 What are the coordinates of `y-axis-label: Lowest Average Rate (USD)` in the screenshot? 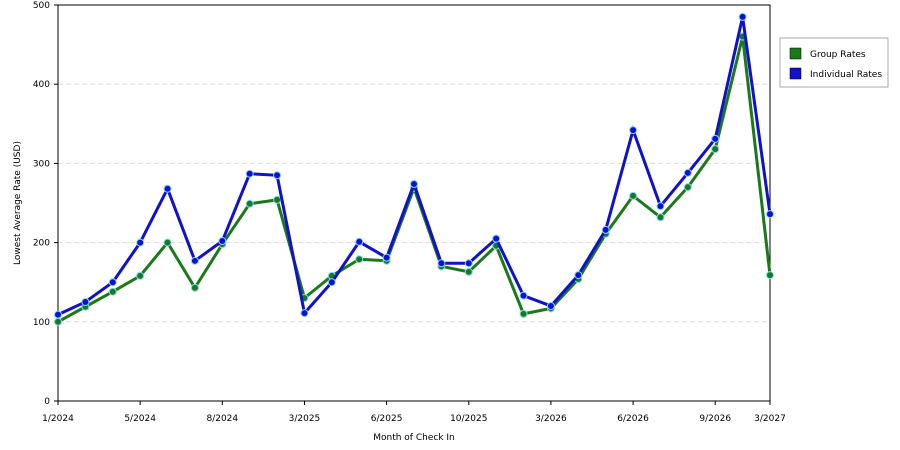 It's located at (18, 203).